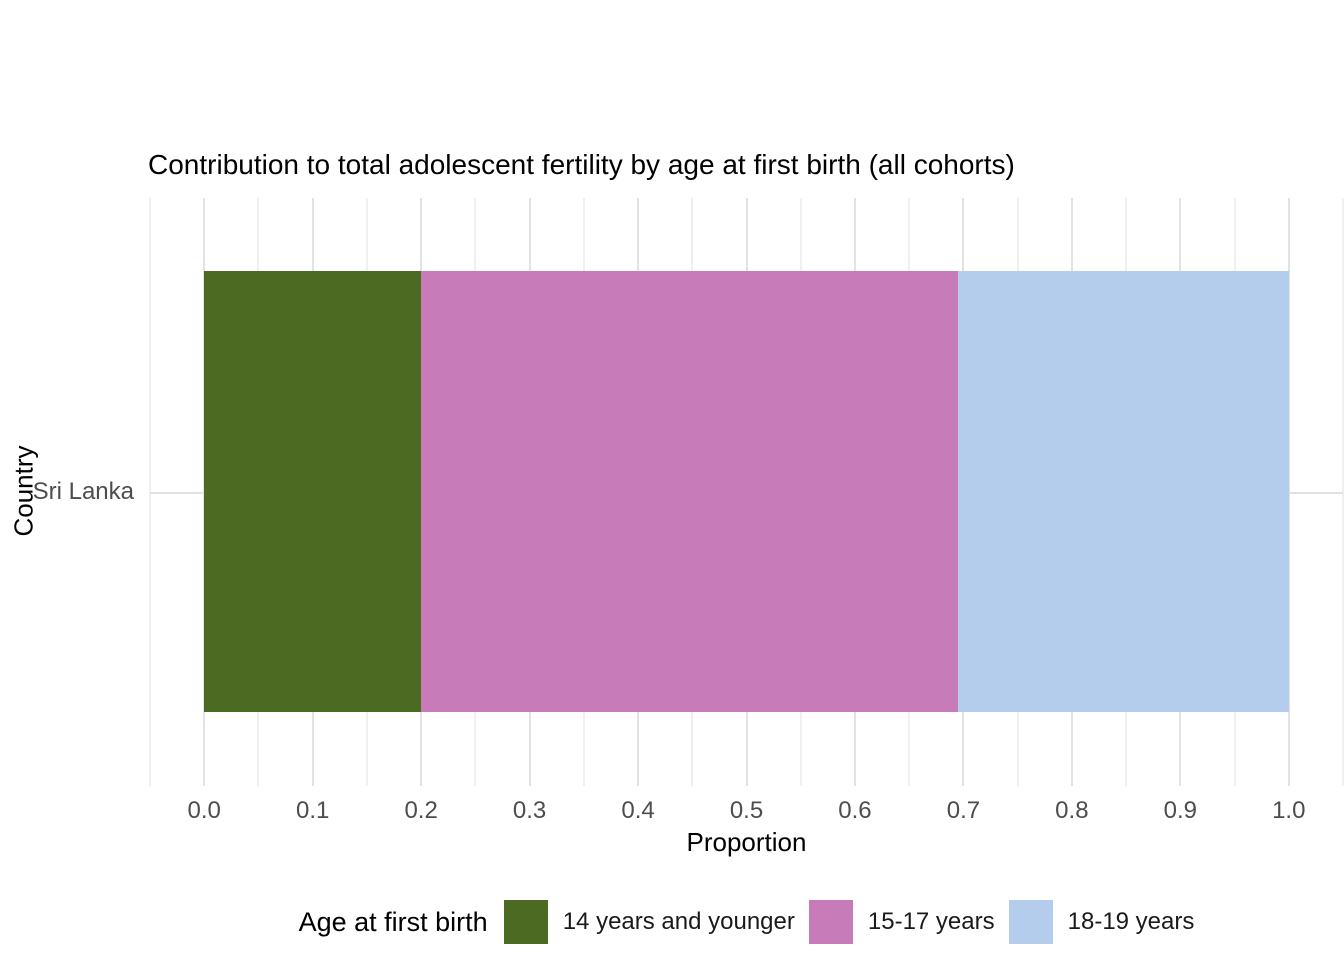 The image size is (1344, 960). What do you see at coordinates (393, 921) in the screenshot?
I see `legend-title: Age at first birth` at bounding box center [393, 921].